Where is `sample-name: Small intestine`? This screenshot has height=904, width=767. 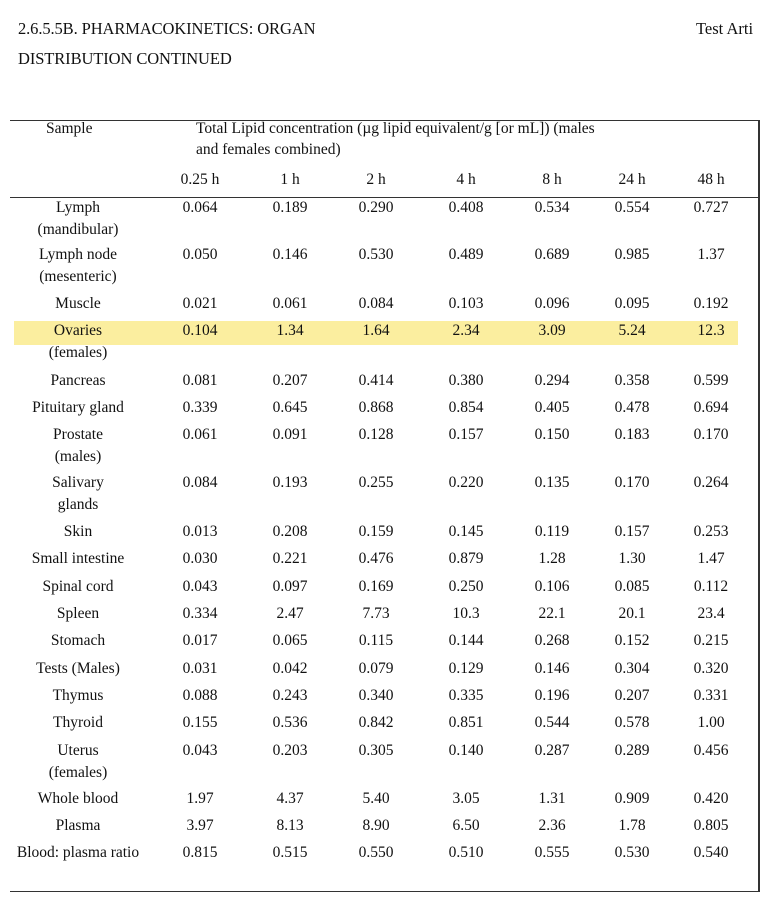
sample-name: Small intestine is located at coordinates (78, 558).